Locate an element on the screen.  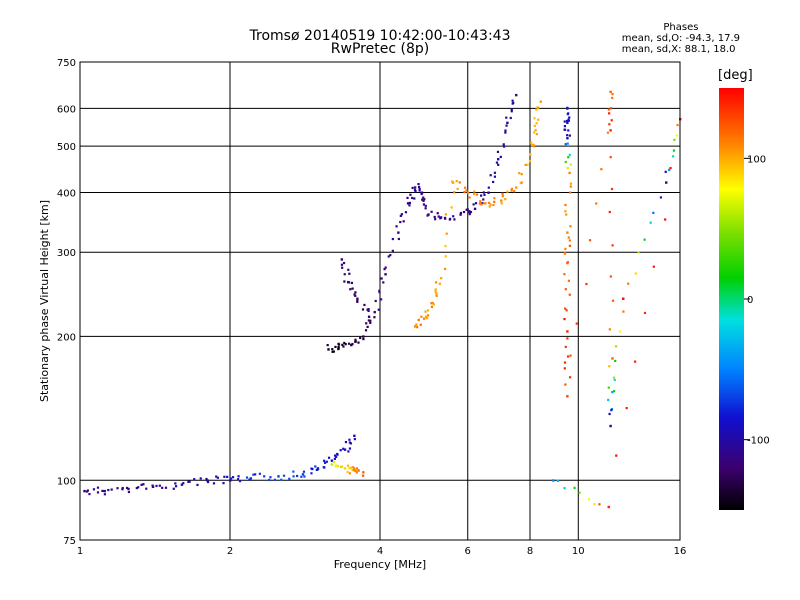
x-tick-label: 6 is located at coordinates (468, 551).